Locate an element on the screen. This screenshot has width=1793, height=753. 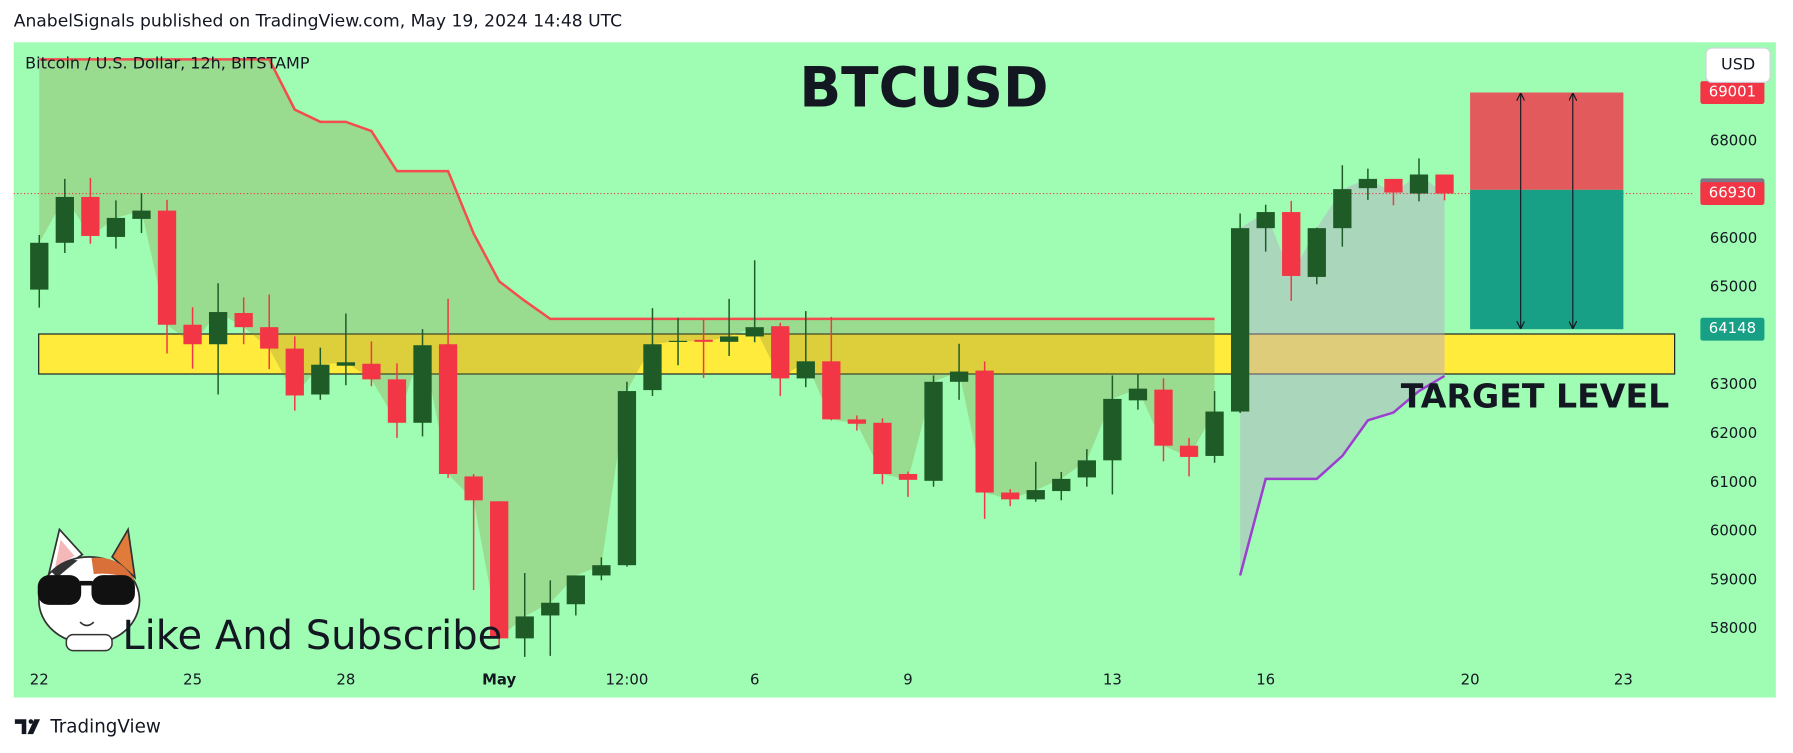
symbol-legend: Bitcoin / U.S. Dollar, 12h, BITSTAMP is located at coordinates (167, 63).